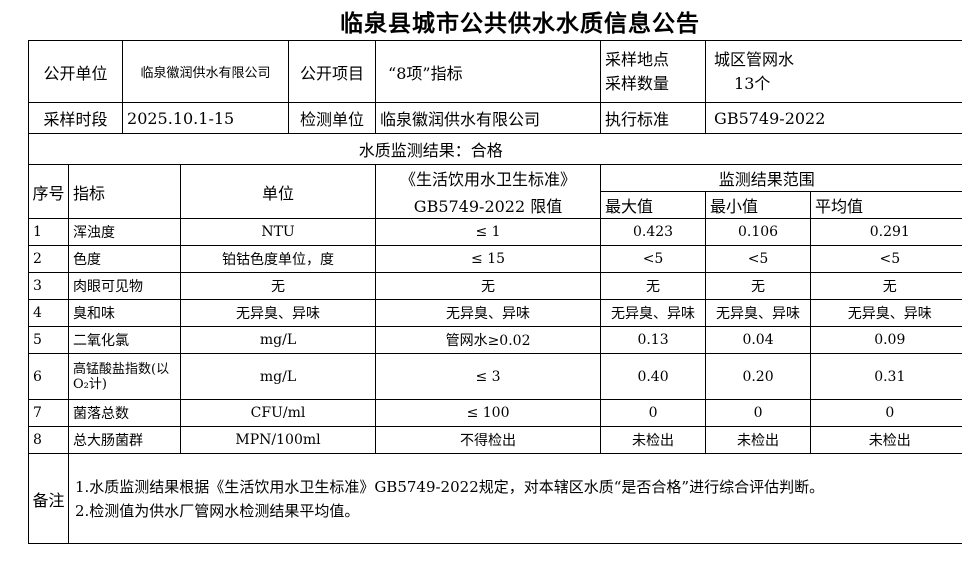 This screenshot has width=962, height=562. Describe the element at coordinates (758, 205) in the screenshot. I see `header-min: 最小值` at that location.